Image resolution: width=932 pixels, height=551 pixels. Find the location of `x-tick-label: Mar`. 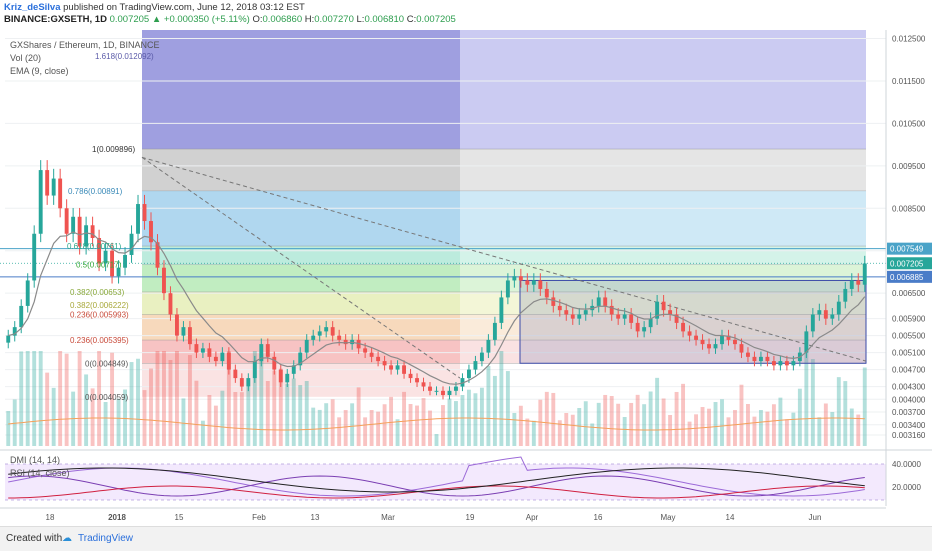

x-tick-label: Mar is located at coordinates (388, 517).